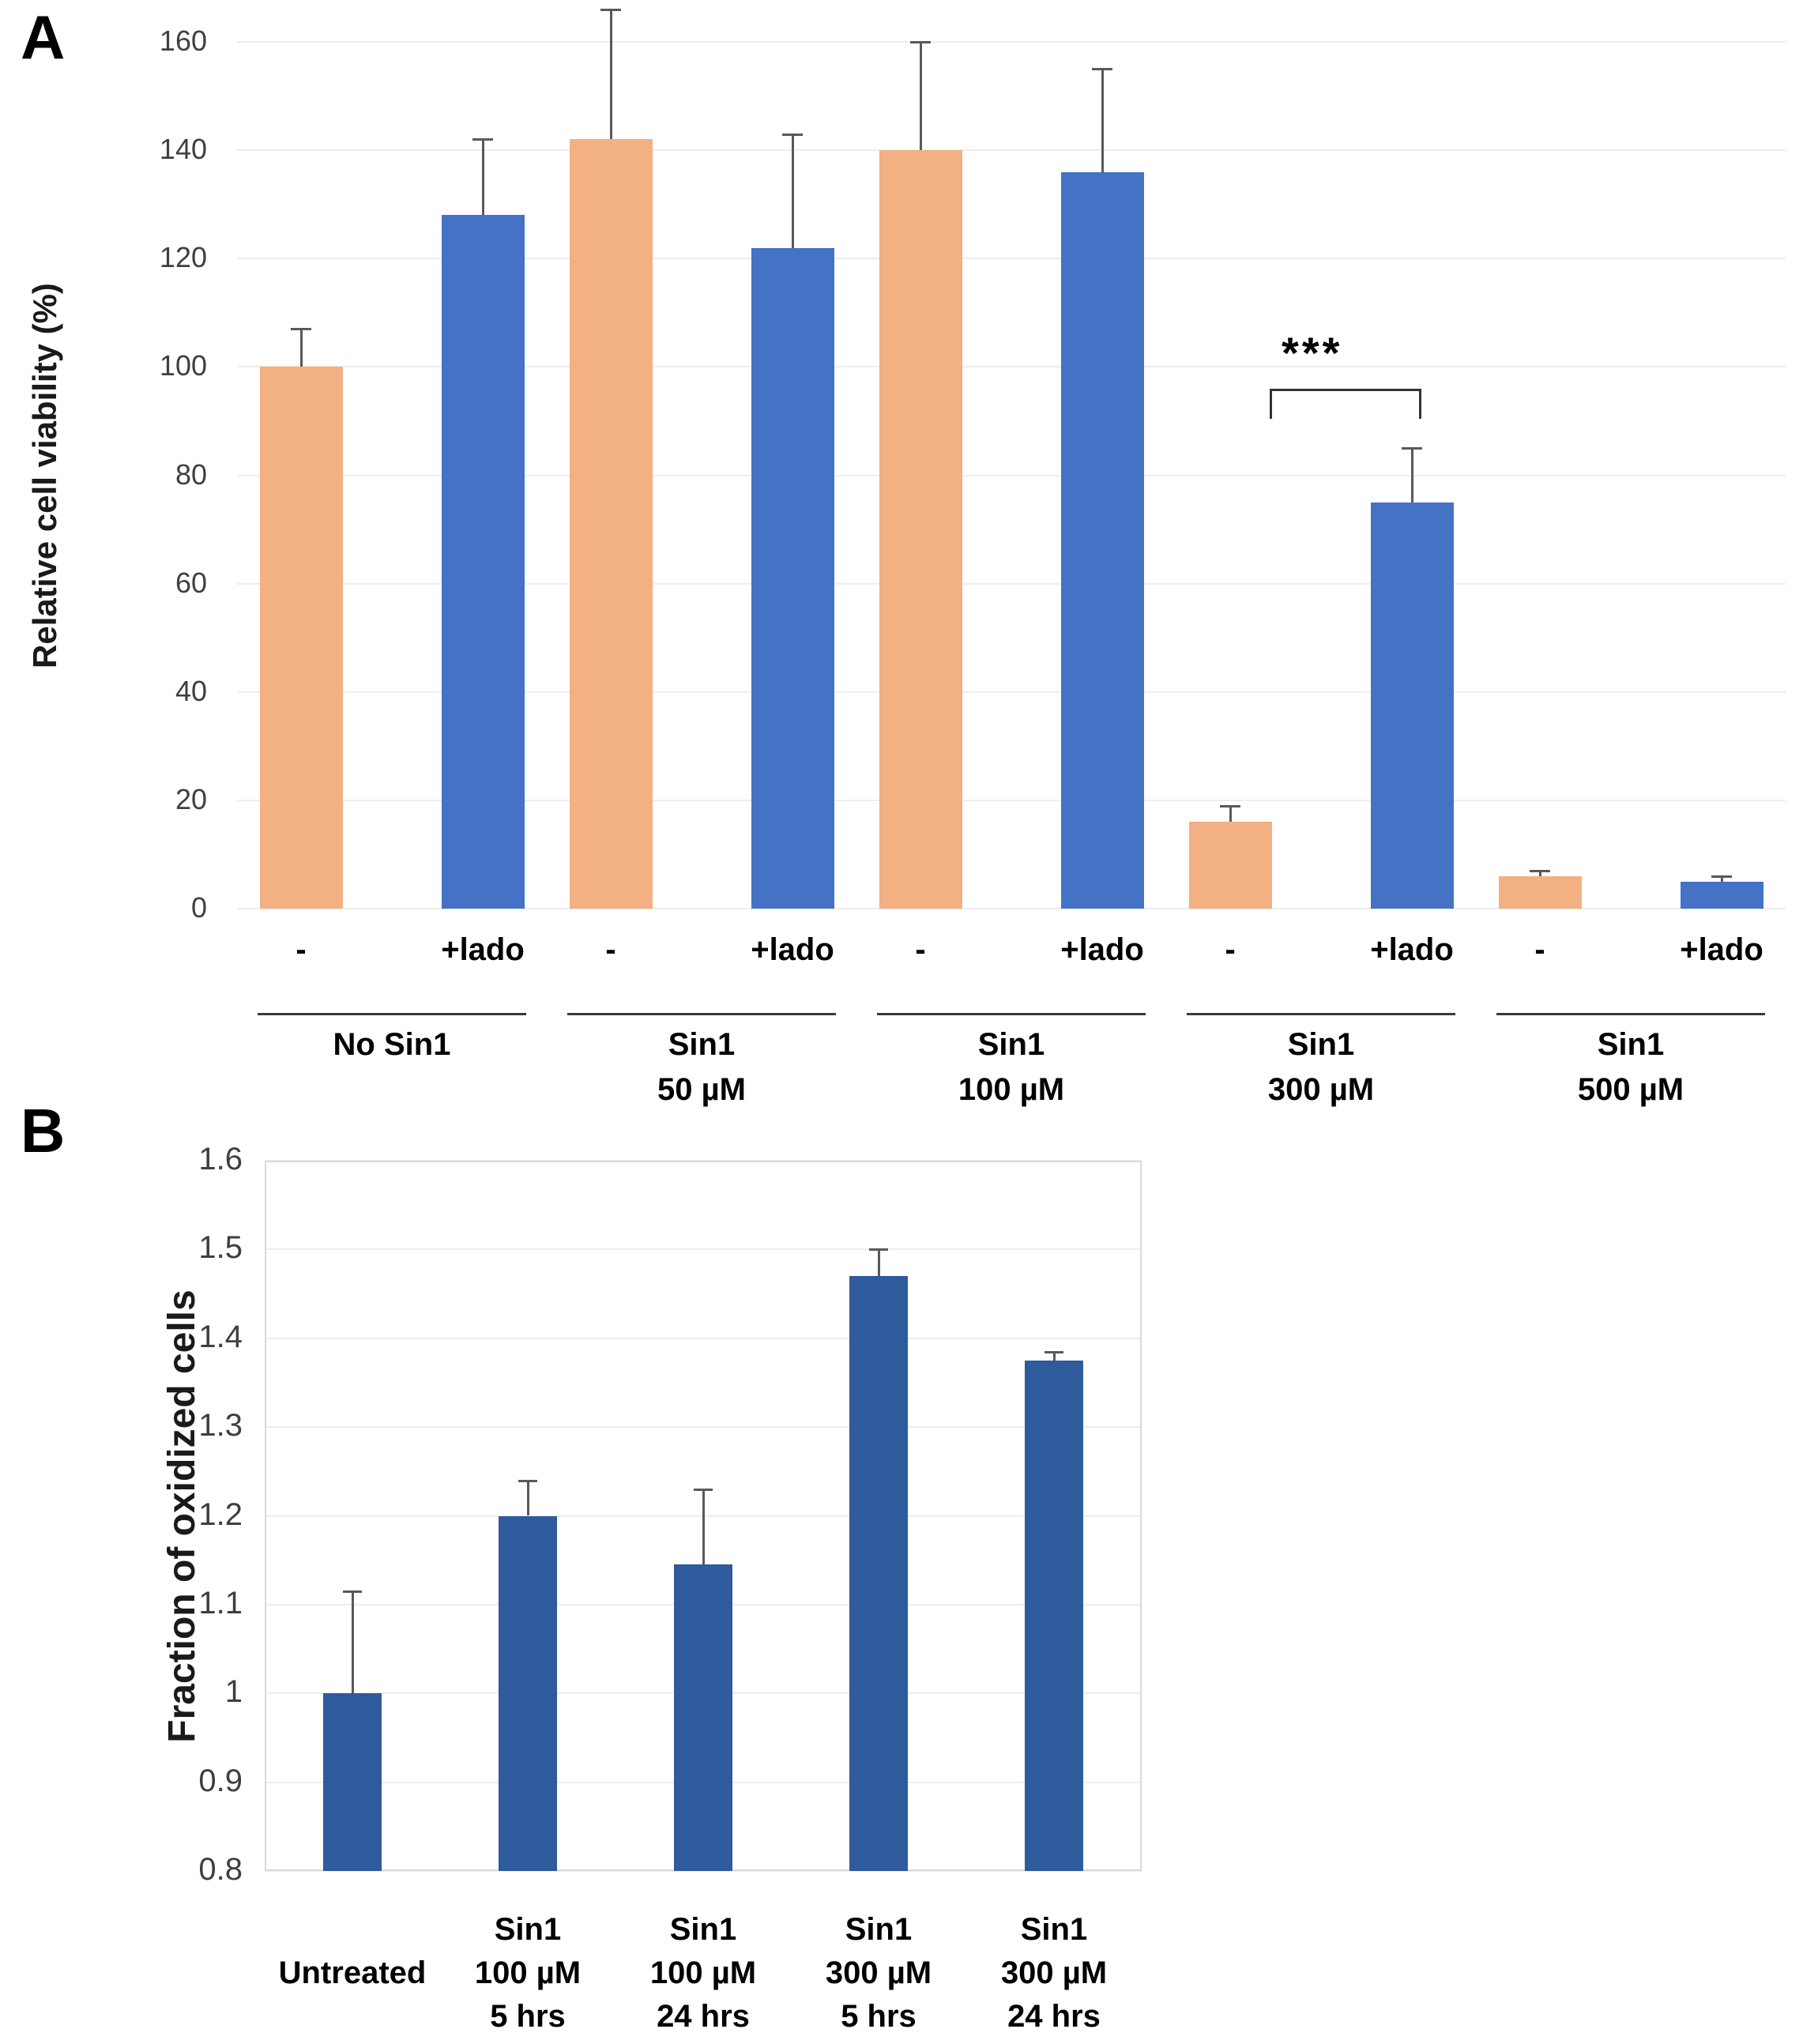 This screenshot has height=2044, width=1803. Describe the element at coordinates (191, 582) in the screenshot. I see `y-tick-label: 60` at that location.